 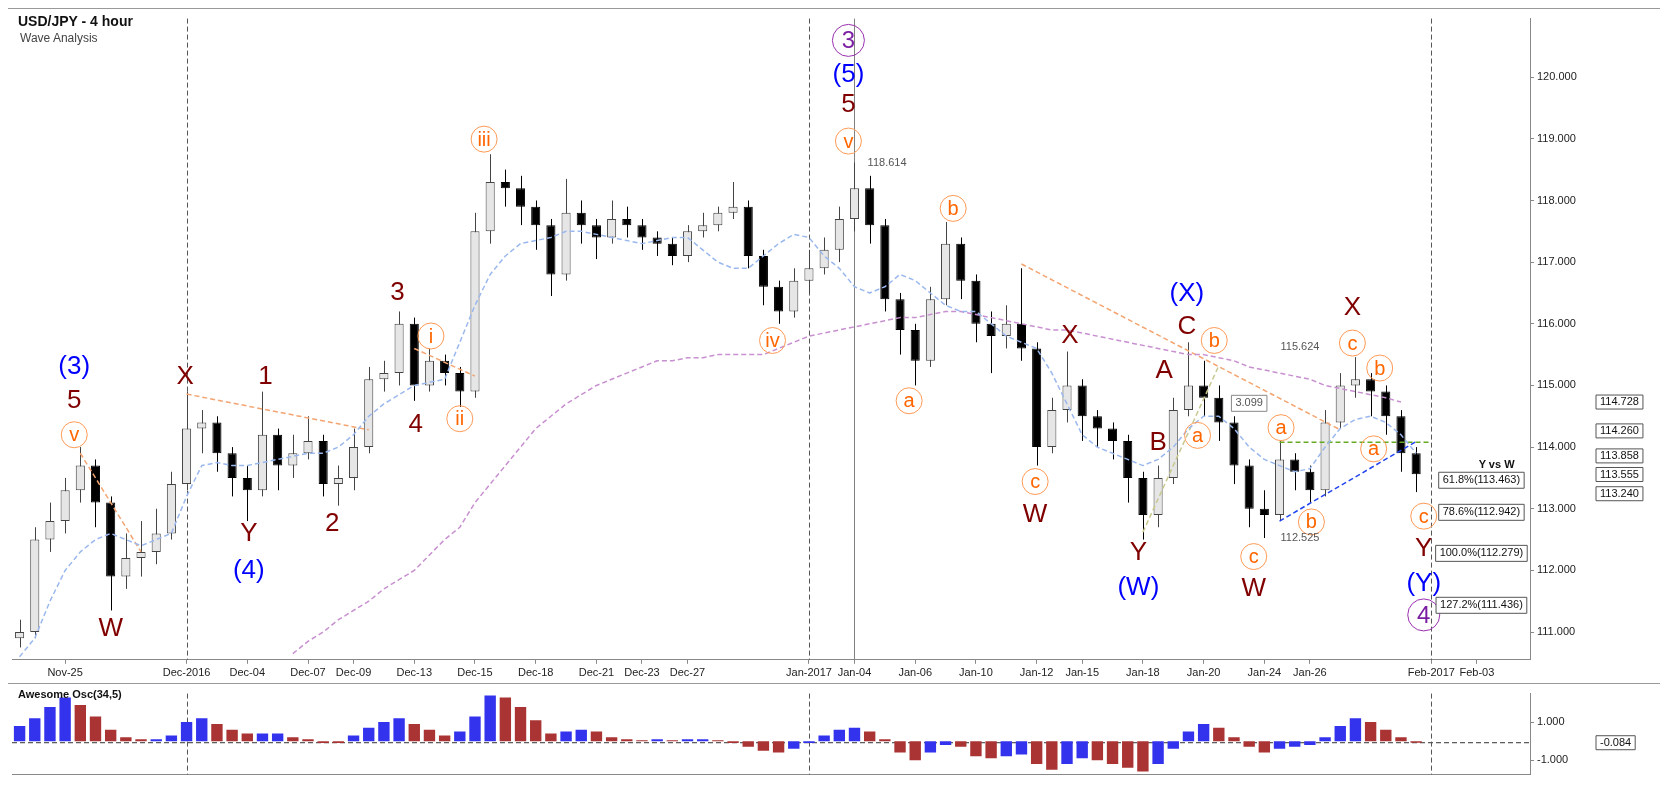 I want to click on y-tick-label: 119.000, so click(x=1556, y=137).